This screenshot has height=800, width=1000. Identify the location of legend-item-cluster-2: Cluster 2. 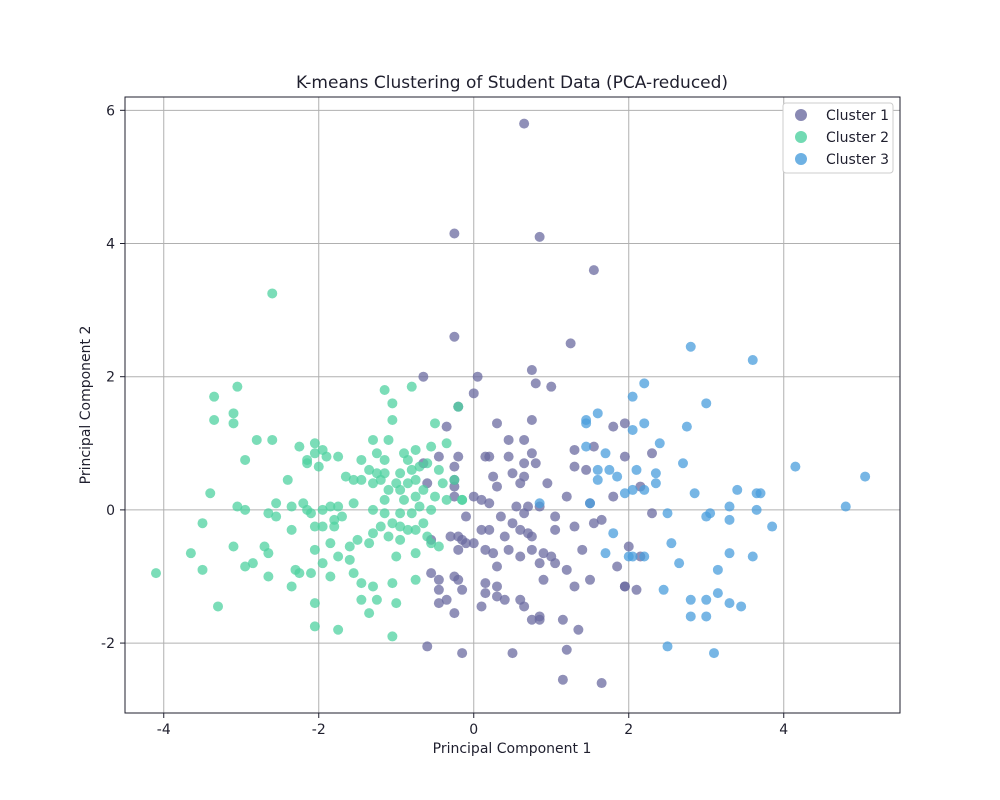
(842, 138).